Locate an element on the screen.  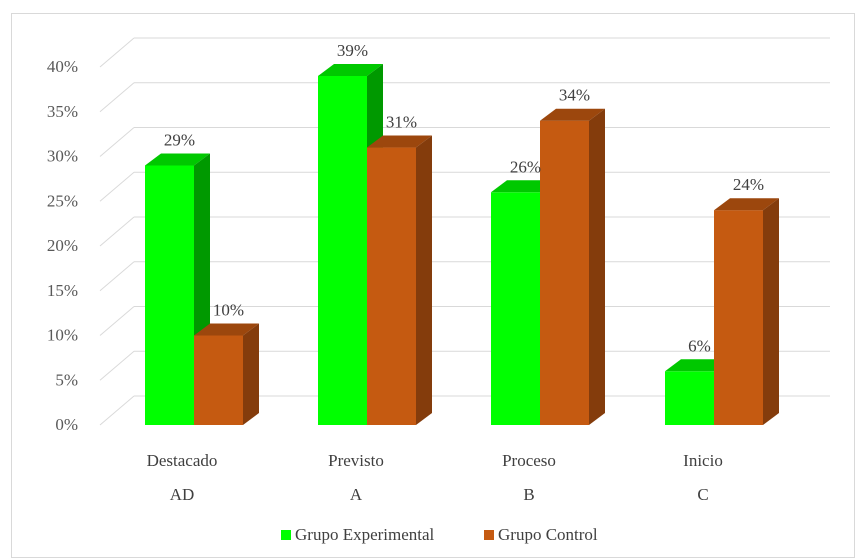
legend-label-control: Grupo Control is located at coordinates (548, 534).